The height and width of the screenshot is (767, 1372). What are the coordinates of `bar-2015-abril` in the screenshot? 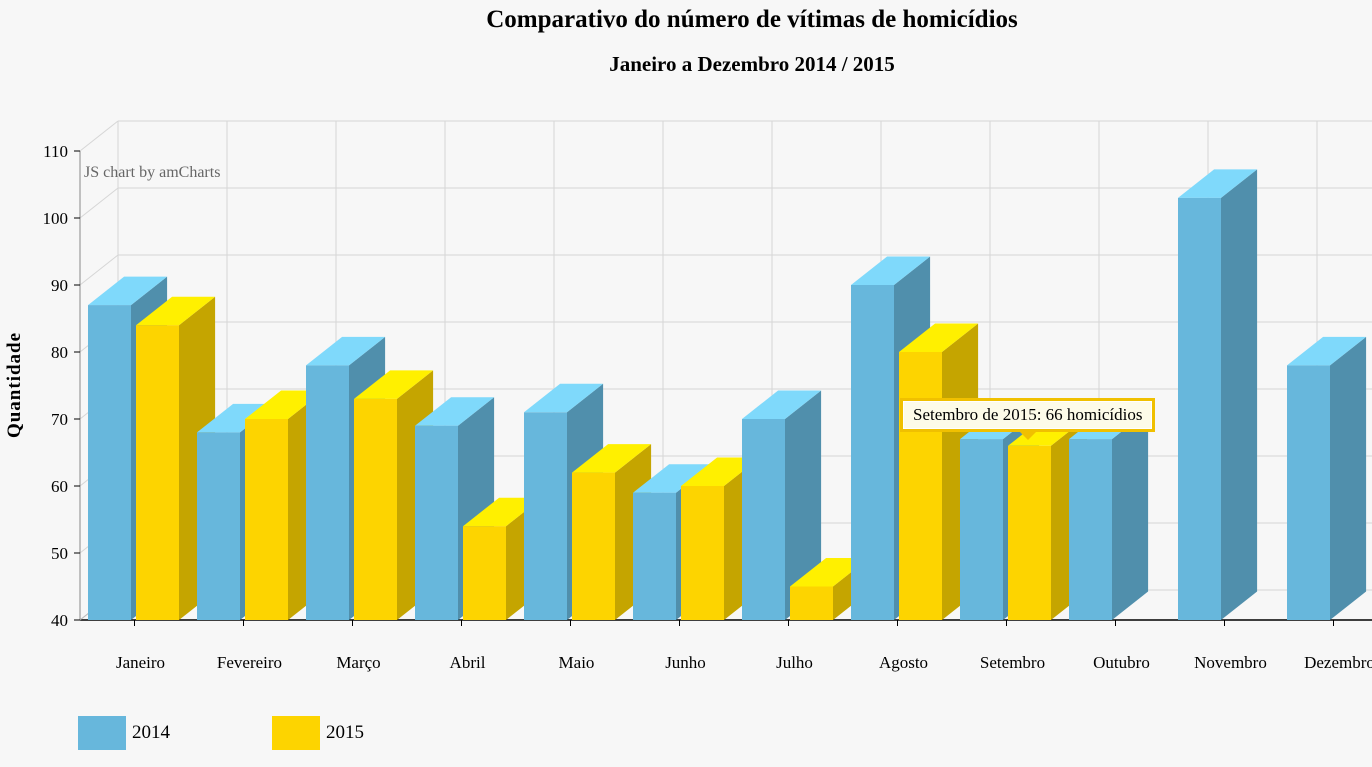 It's located at (484, 573).